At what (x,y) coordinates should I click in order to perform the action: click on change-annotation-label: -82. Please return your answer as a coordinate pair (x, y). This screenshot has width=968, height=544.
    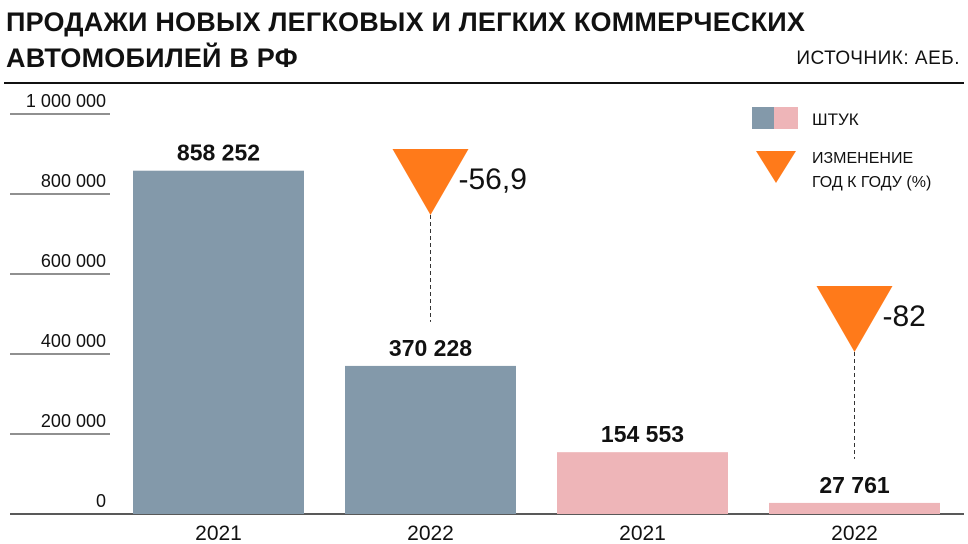
    Looking at the image, I should click on (904, 316).